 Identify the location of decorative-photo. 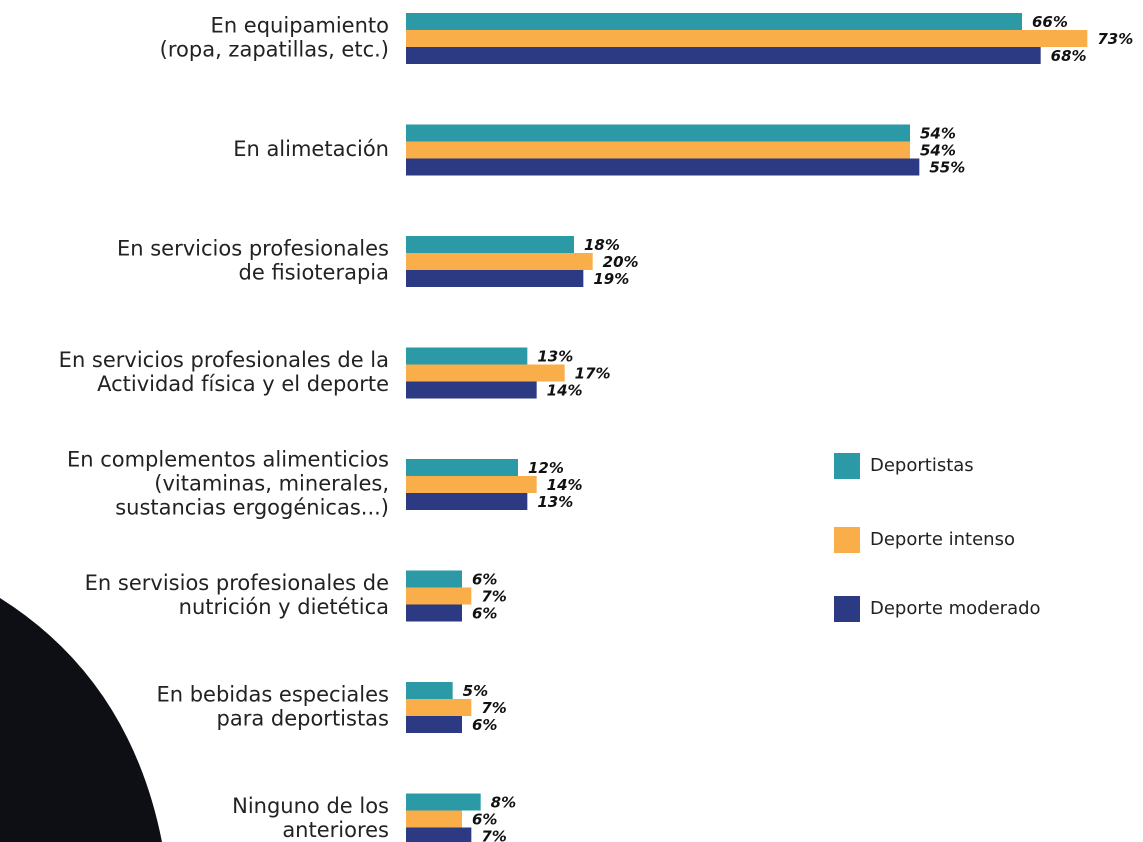
(81, 720).